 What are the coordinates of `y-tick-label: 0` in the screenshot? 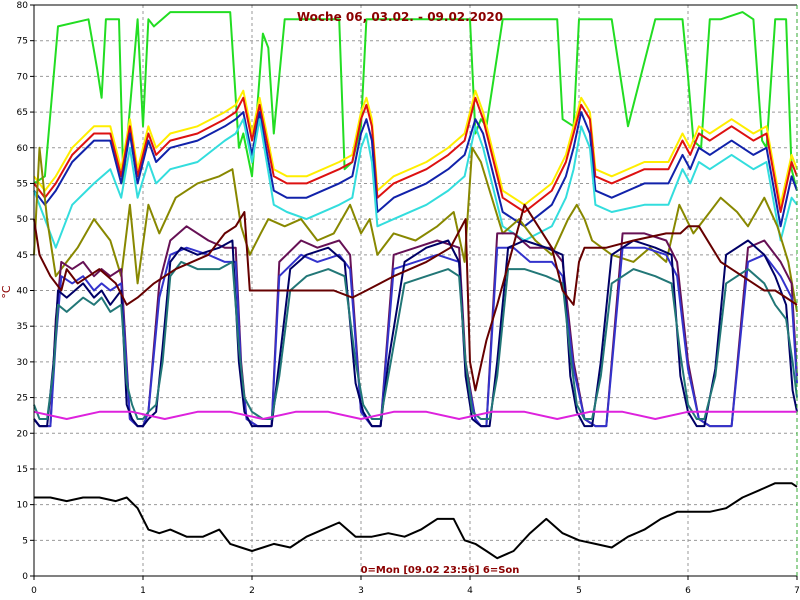 It's located at (25, 577).